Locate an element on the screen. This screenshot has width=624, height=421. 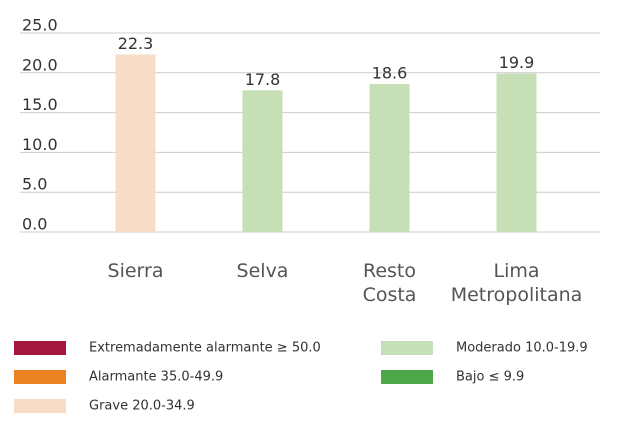
legend-label: Grave 20.0-34.9 is located at coordinates (142, 406).